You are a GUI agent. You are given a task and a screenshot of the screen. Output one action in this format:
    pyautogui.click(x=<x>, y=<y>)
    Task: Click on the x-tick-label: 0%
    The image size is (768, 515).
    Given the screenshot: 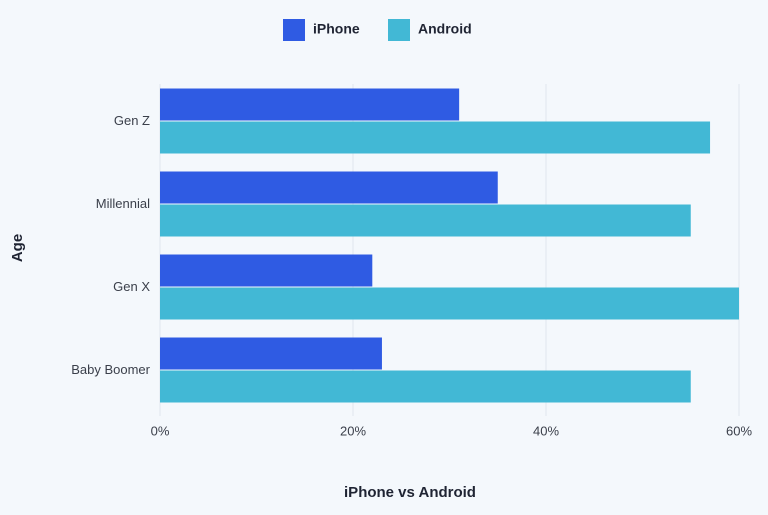 What is the action you would take?
    pyautogui.click(x=160, y=430)
    